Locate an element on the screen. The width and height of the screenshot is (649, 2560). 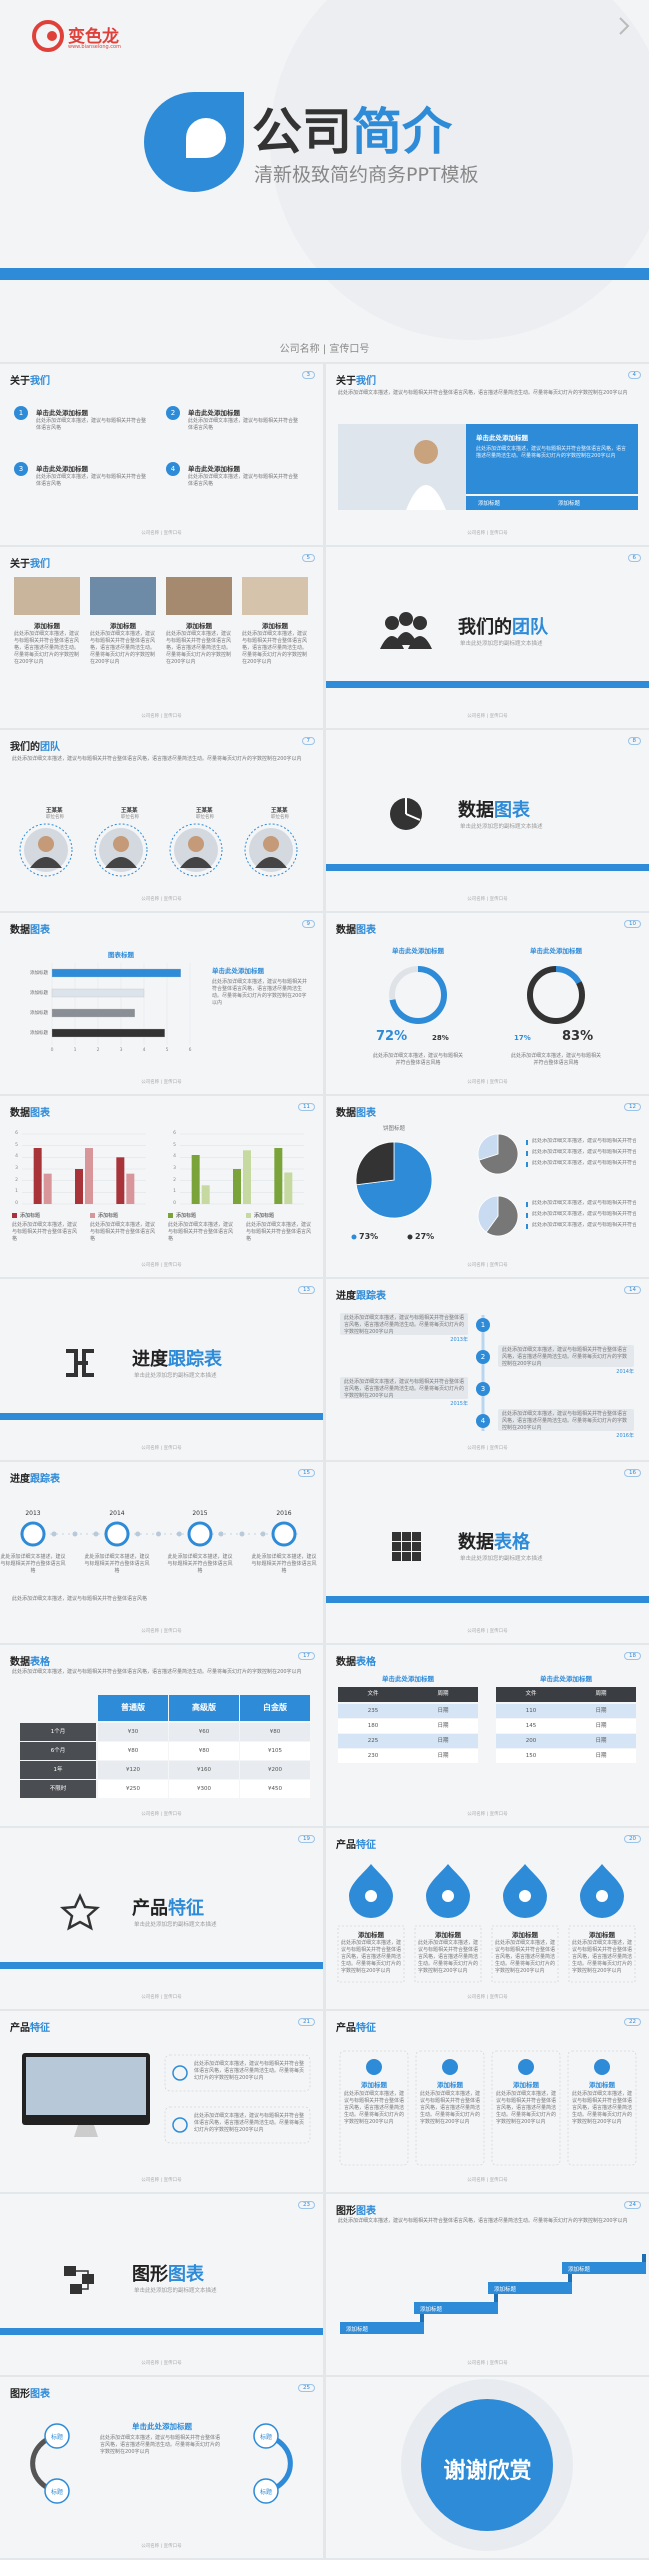
slide: 进度跟踪表 单击此处添加您的副标题文本描述 13 公司名称 | 宣传口号 is located at coordinates (161, 1369).